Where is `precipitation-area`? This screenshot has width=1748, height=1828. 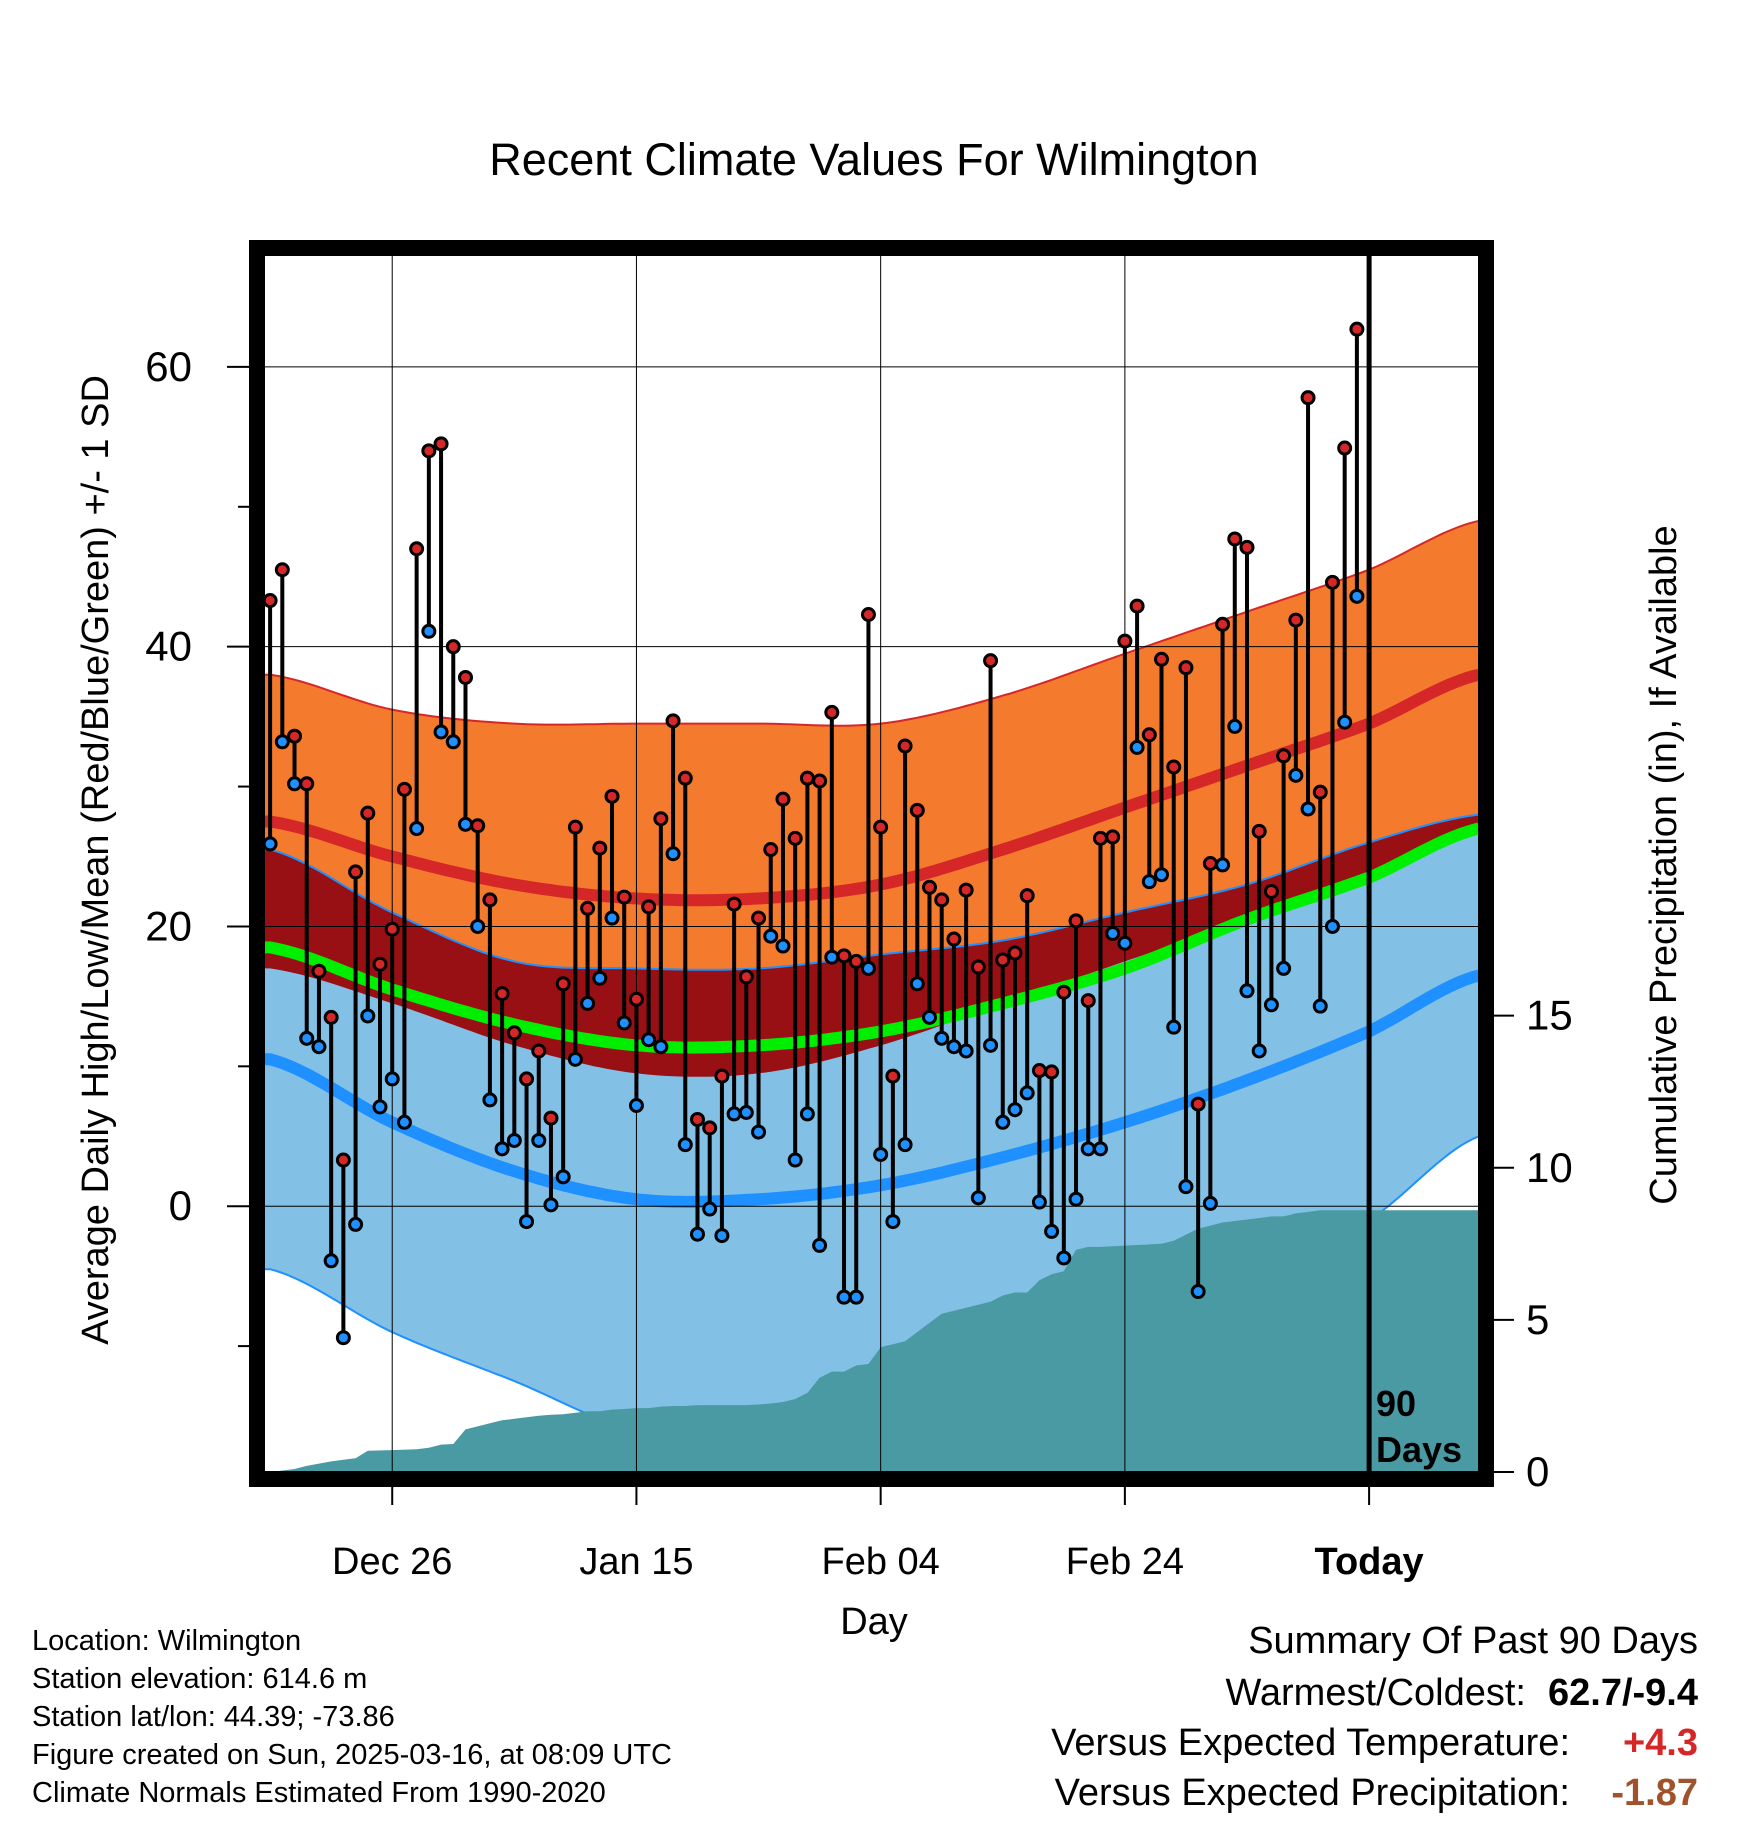 precipitation-area is located at coordinates (874, 1341).